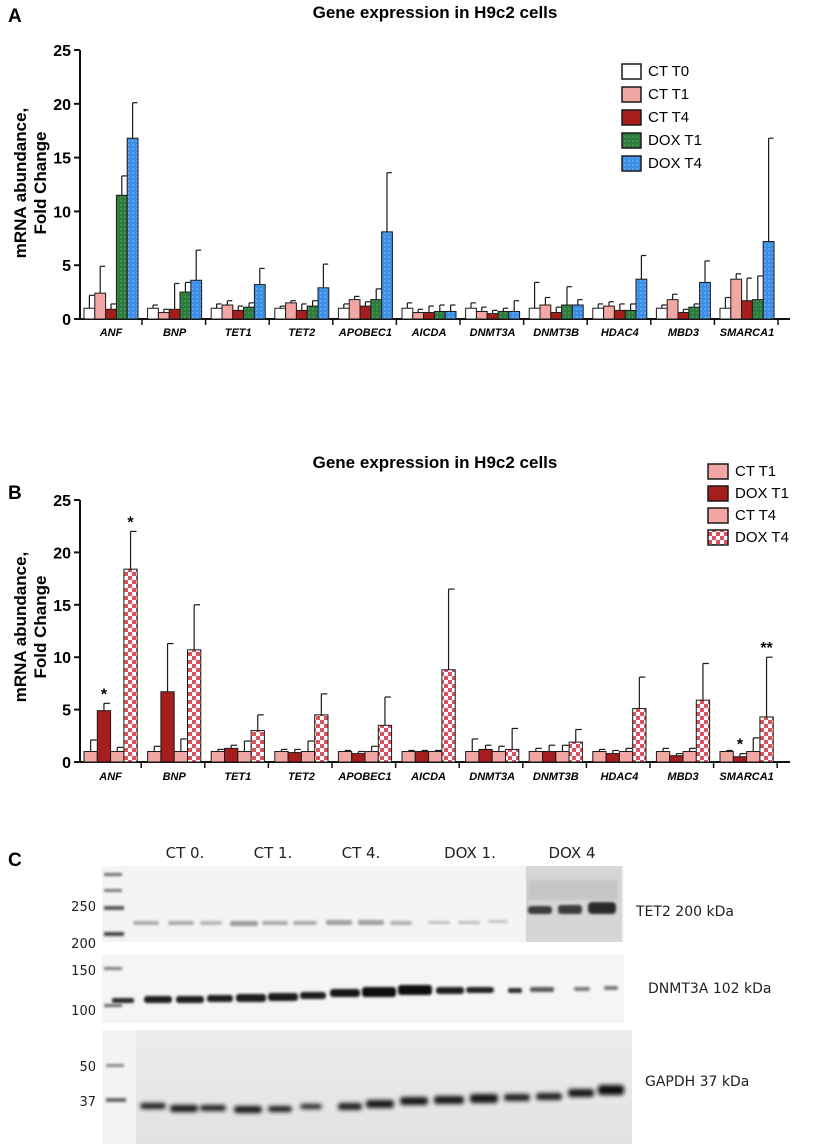 The width and height of the screenshot is (824, 1146). What do you see at coordinates (630, 314) in the screenshot?
I see `chart-a-bar-dox-t1-hdac4` at bounding box center [630, 314].